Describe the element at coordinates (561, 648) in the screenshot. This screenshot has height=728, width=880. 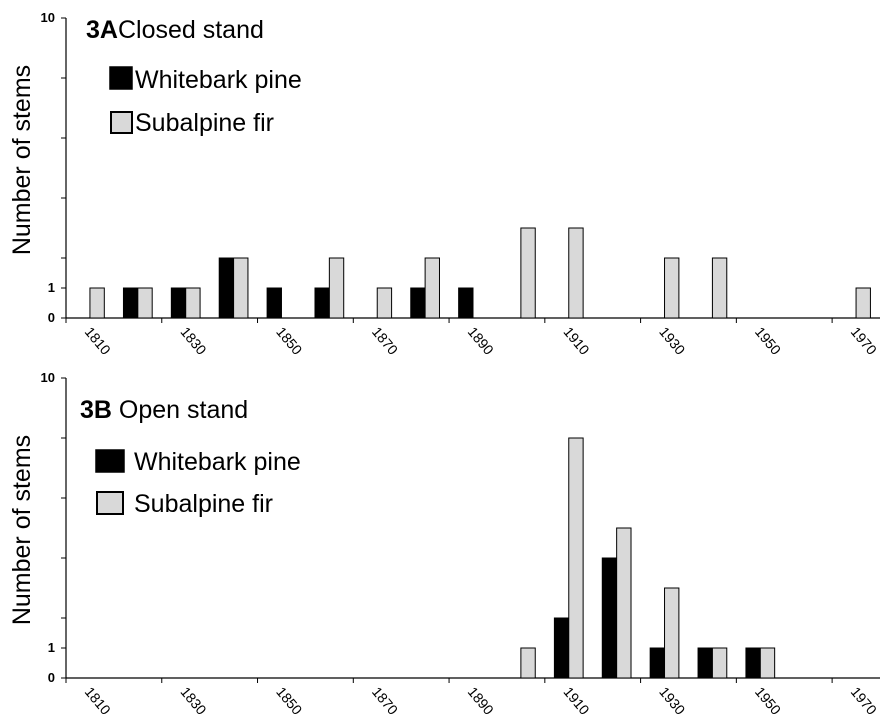
I see `bar-whitebark-pine-1910` at that location.